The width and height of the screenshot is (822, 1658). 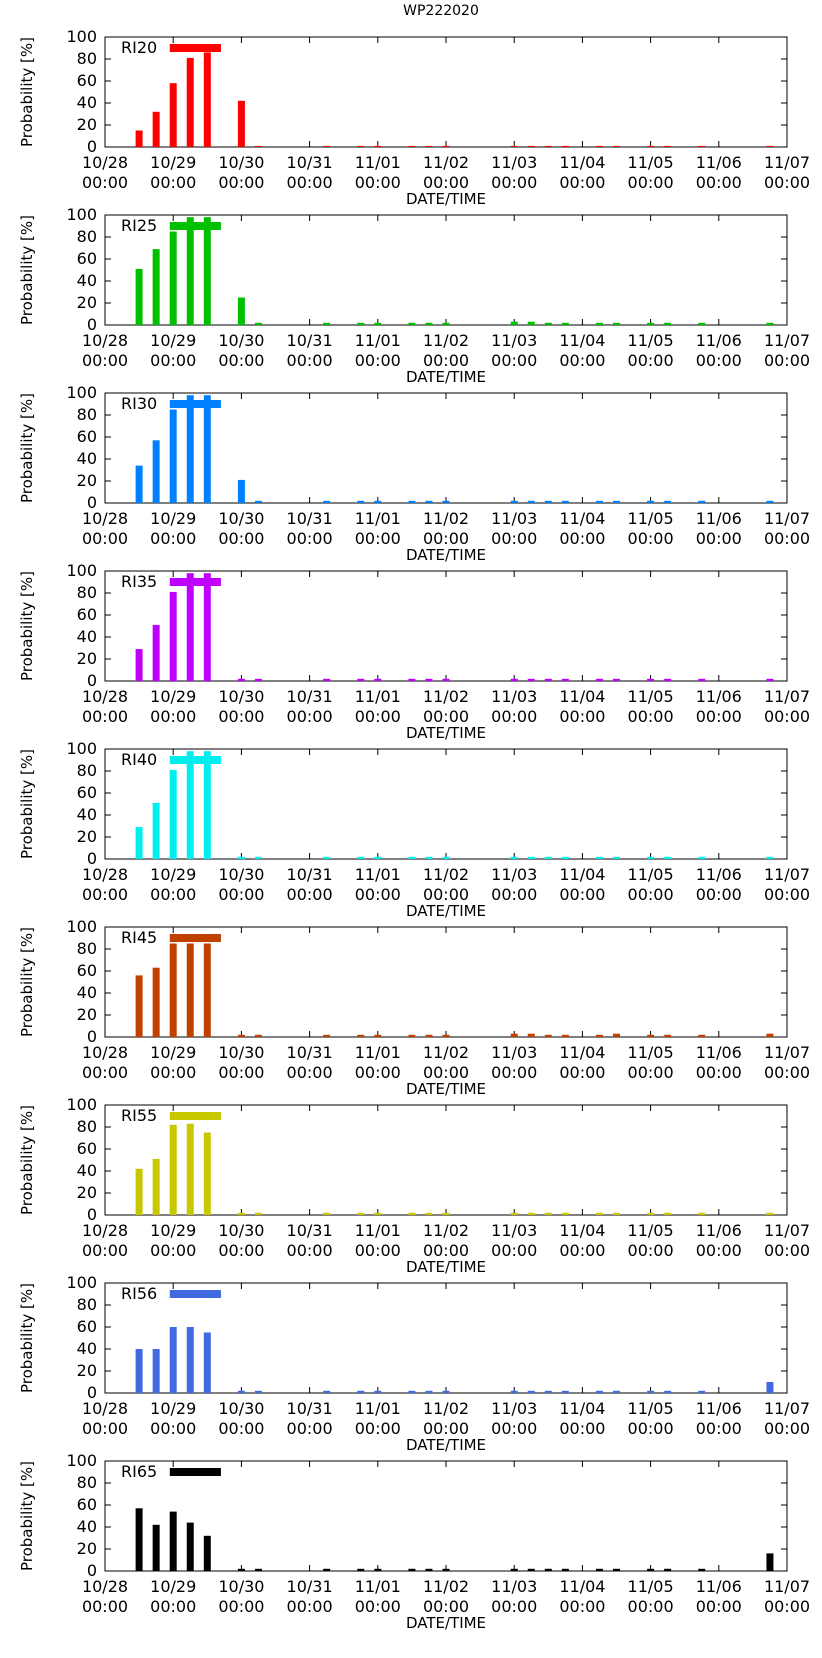 What do you see at coordinates (310, 1052) in the screenshot?
I see `x-tick-label-date: 10/31` at bounding box center [310, 1052].